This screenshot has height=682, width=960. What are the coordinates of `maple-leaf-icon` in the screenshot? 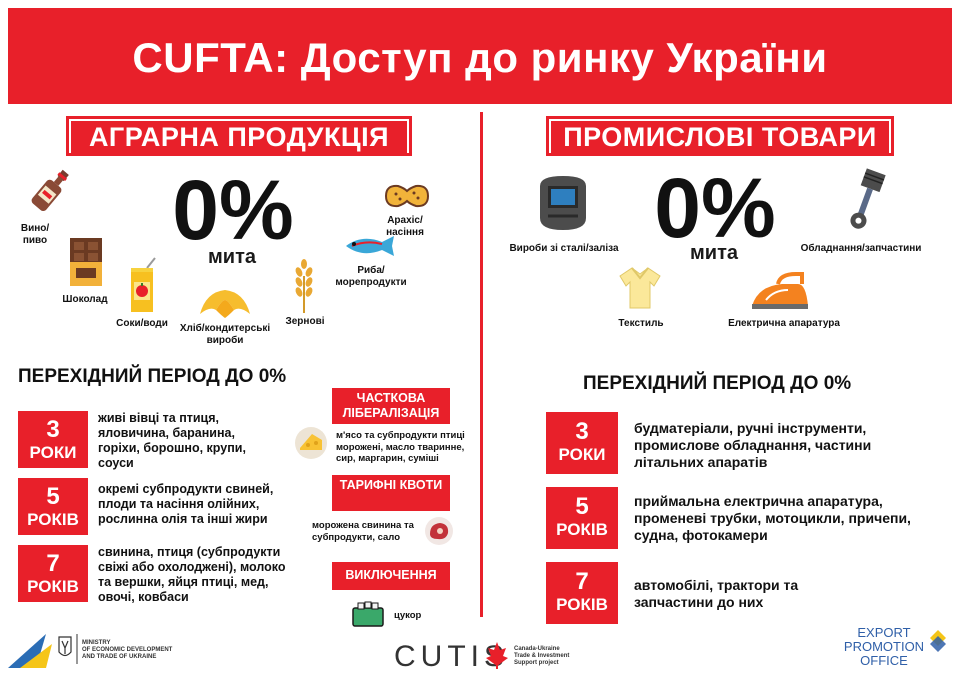 It's located at (497, 655).